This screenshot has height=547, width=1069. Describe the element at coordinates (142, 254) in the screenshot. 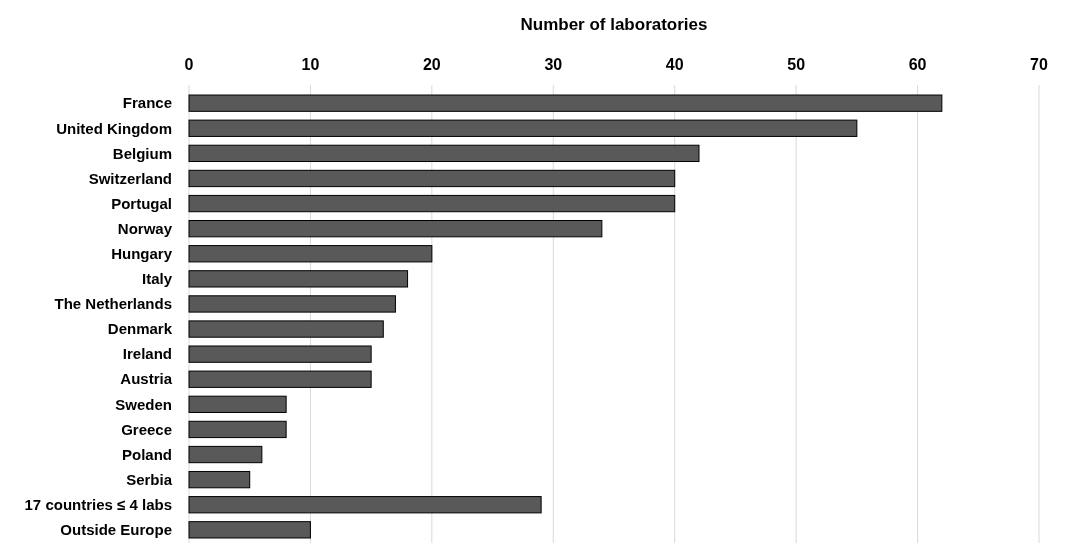

I see `y-tick-label: Hungary` at that location.